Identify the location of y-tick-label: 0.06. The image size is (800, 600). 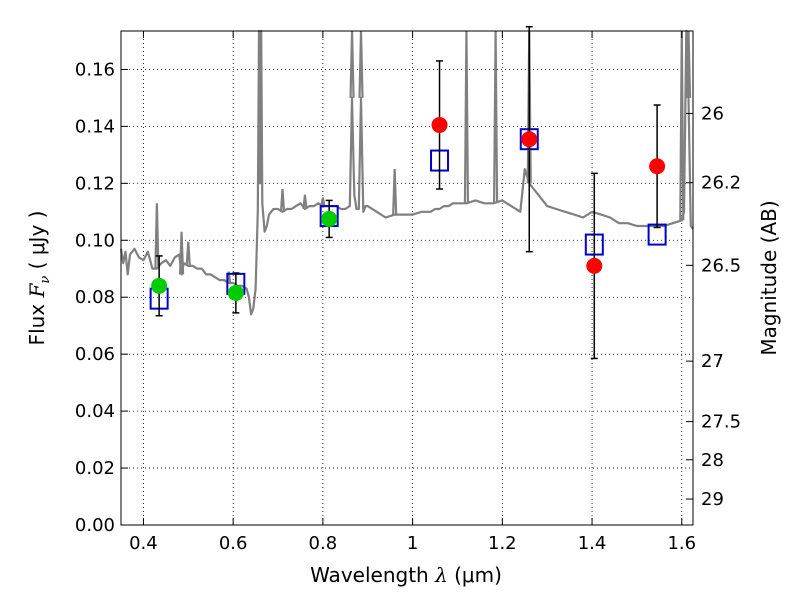
(95, 354).